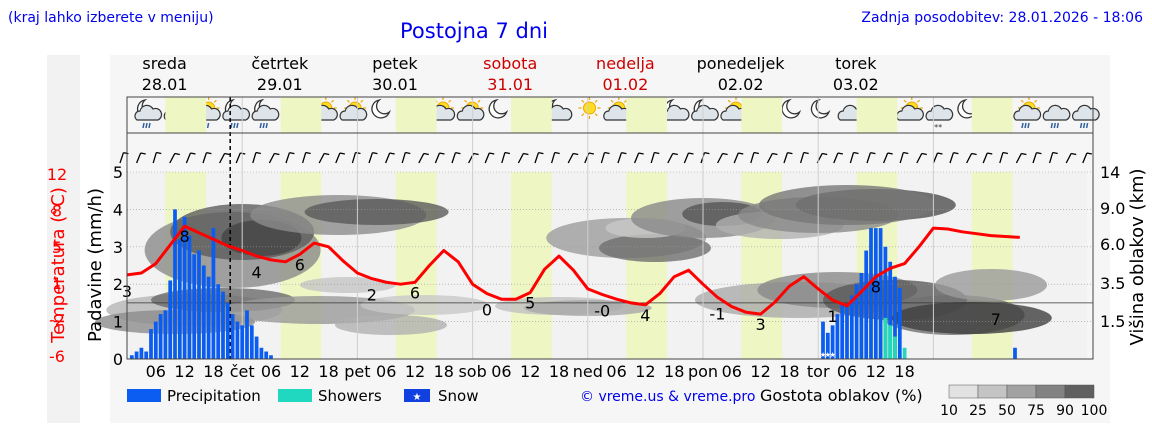  Describe the element at coordinates (95, 265) in the screenshot. I see `precipitation-axis-label: Padavine (mm/h)` at that location.